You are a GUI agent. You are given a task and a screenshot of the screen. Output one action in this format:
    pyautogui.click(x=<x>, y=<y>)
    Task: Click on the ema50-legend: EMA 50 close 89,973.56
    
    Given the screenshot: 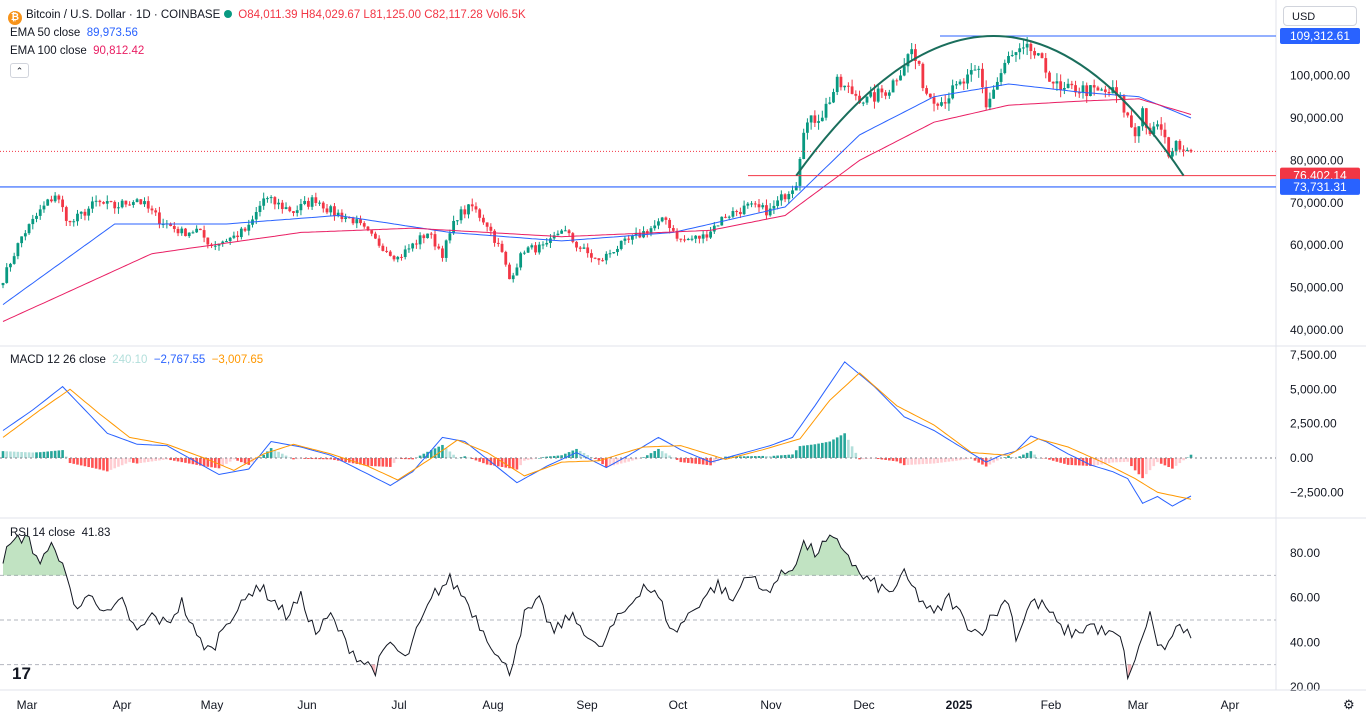 What is the action you would take?
    pyautogui.click(x=74, y=33)
    